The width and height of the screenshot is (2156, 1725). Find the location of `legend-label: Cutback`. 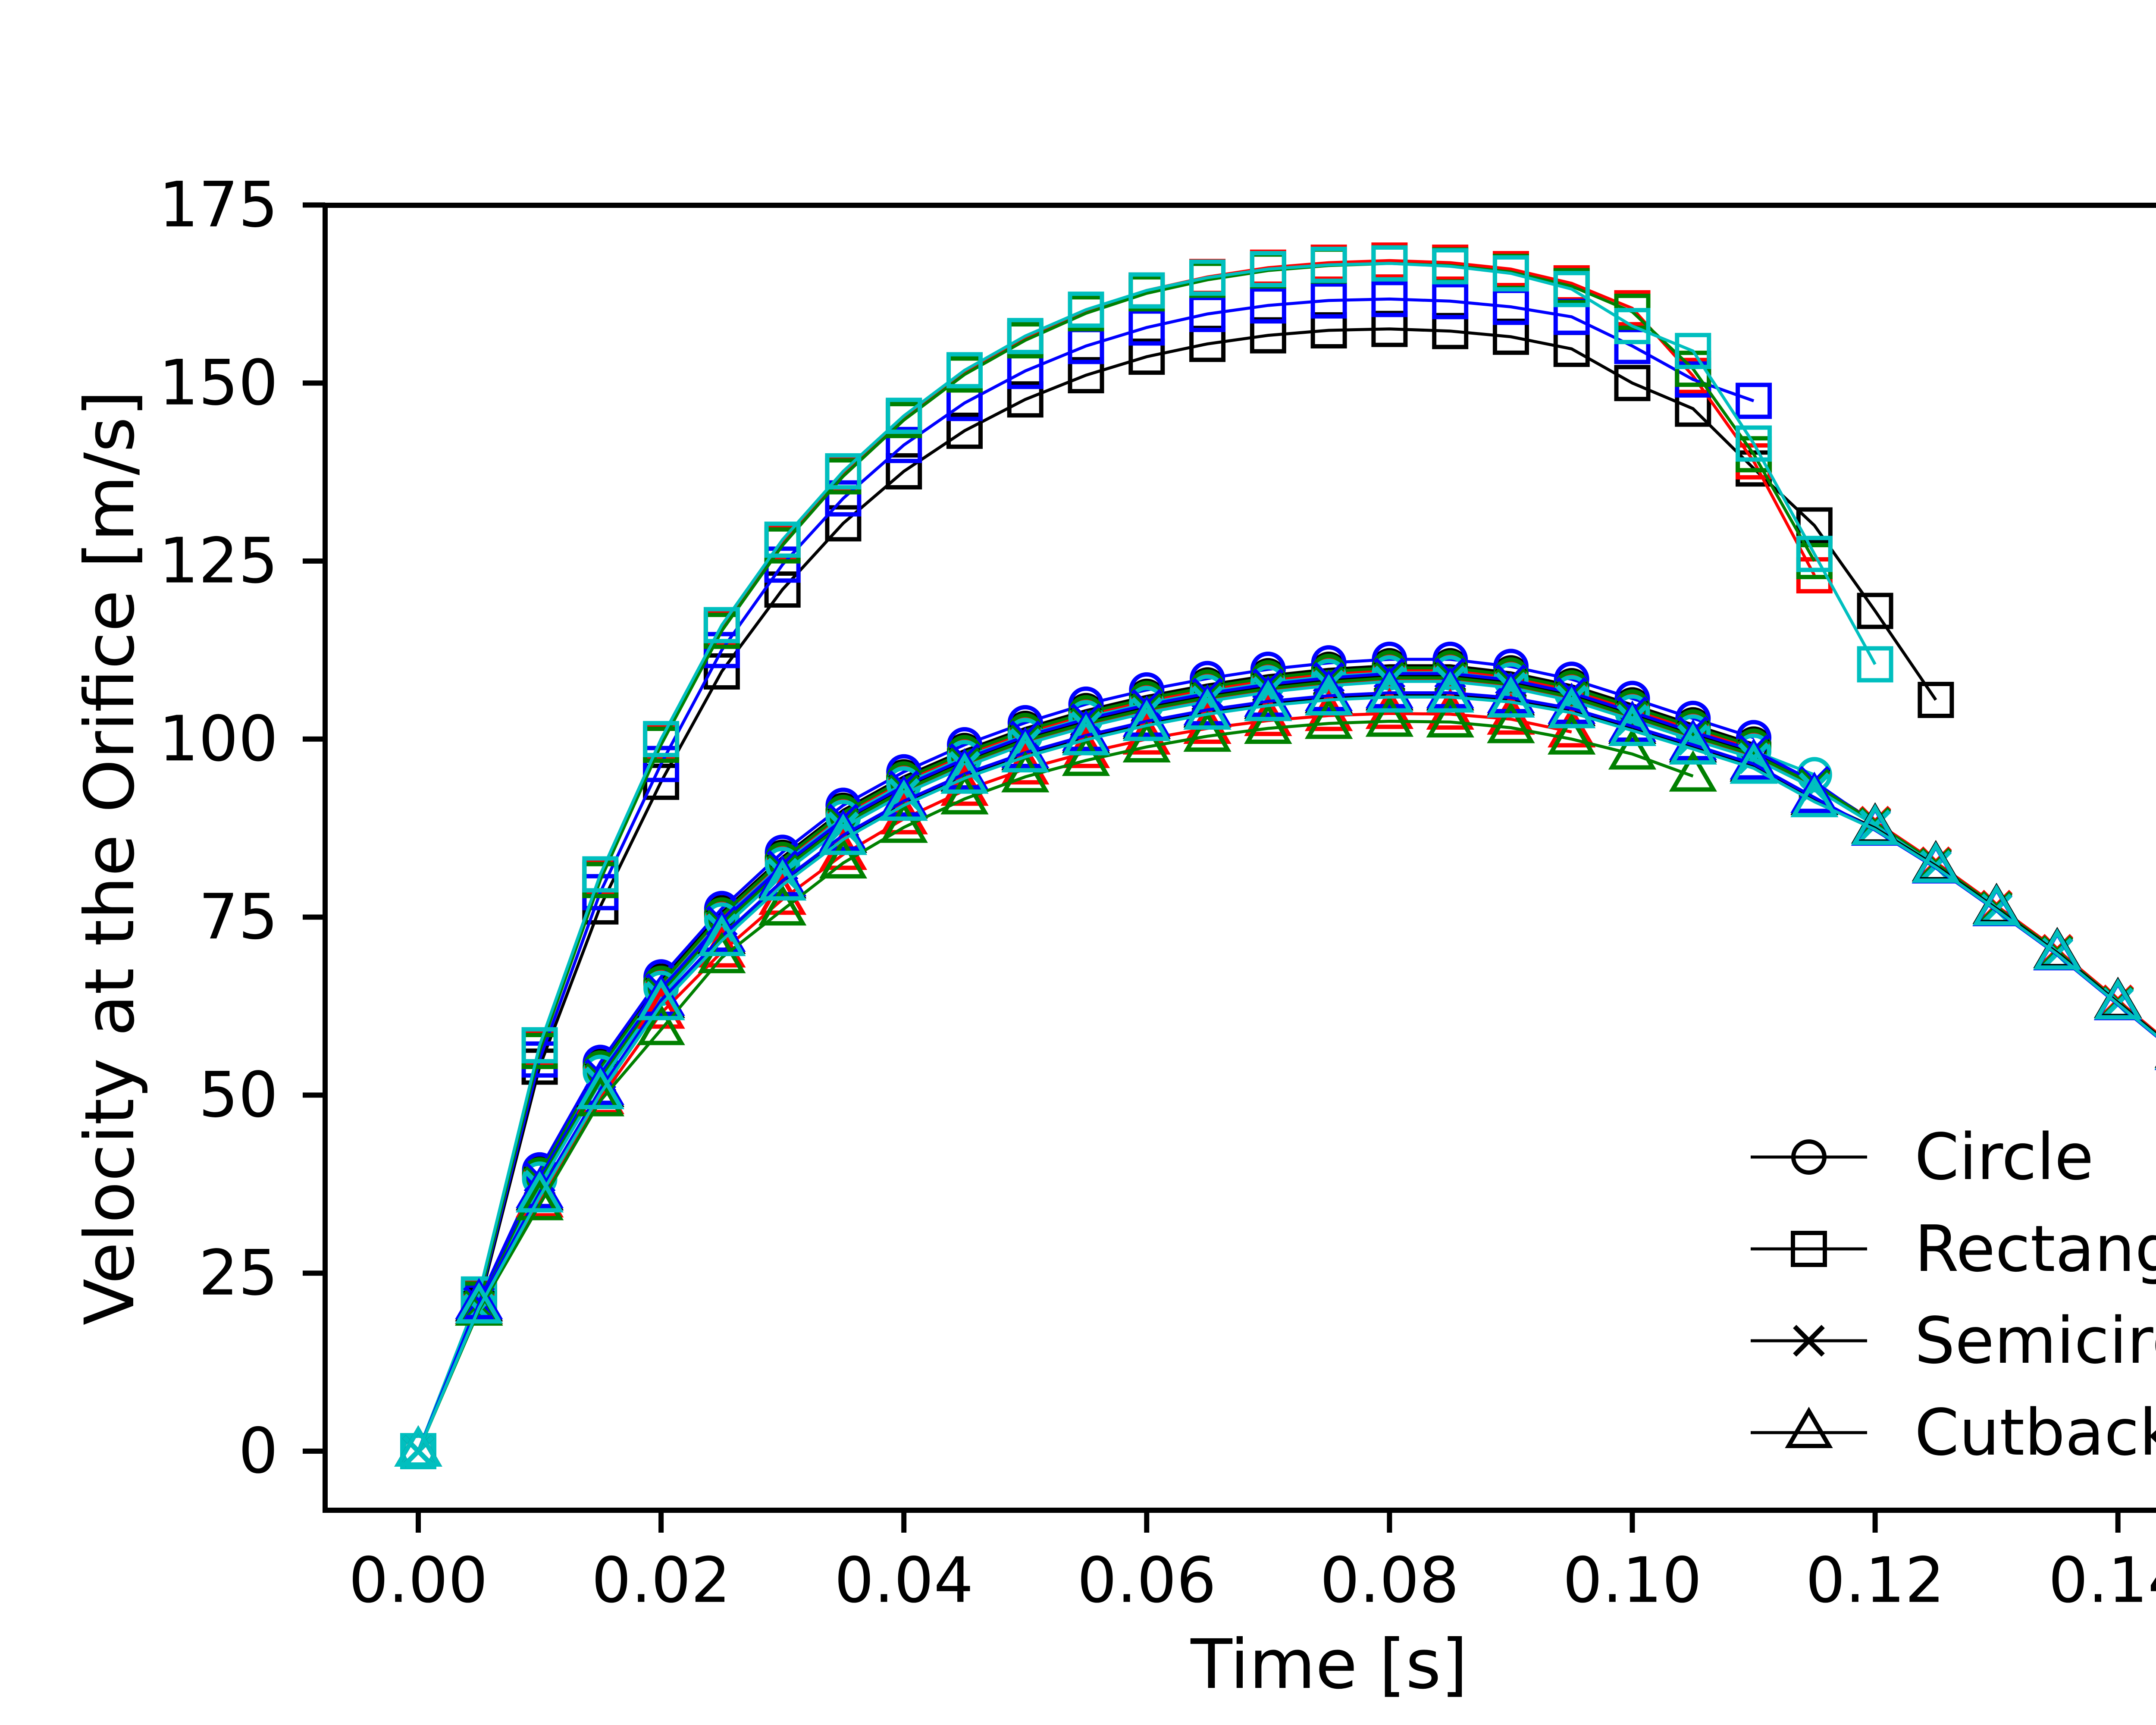

legend-label: Cutback is located at coordinates (2035, 1433).